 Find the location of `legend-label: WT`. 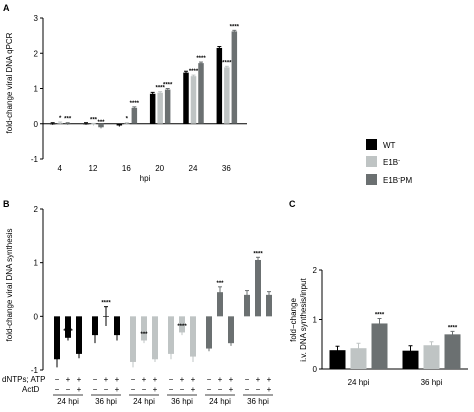

legend-label: WT is located at coordinates (389, 145).